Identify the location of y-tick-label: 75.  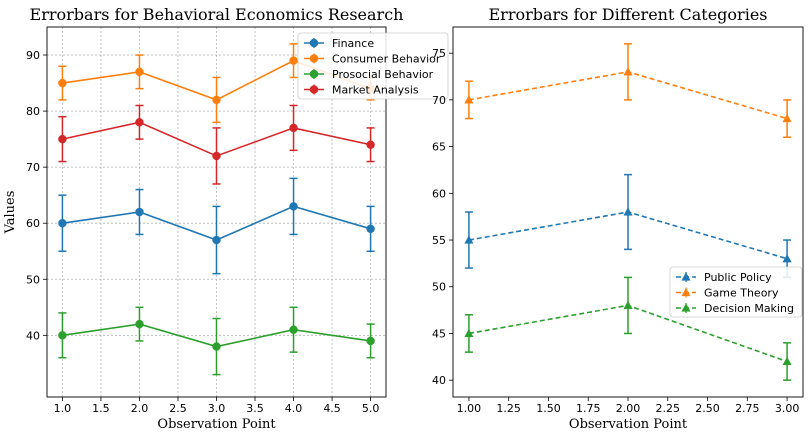
(439, 53).